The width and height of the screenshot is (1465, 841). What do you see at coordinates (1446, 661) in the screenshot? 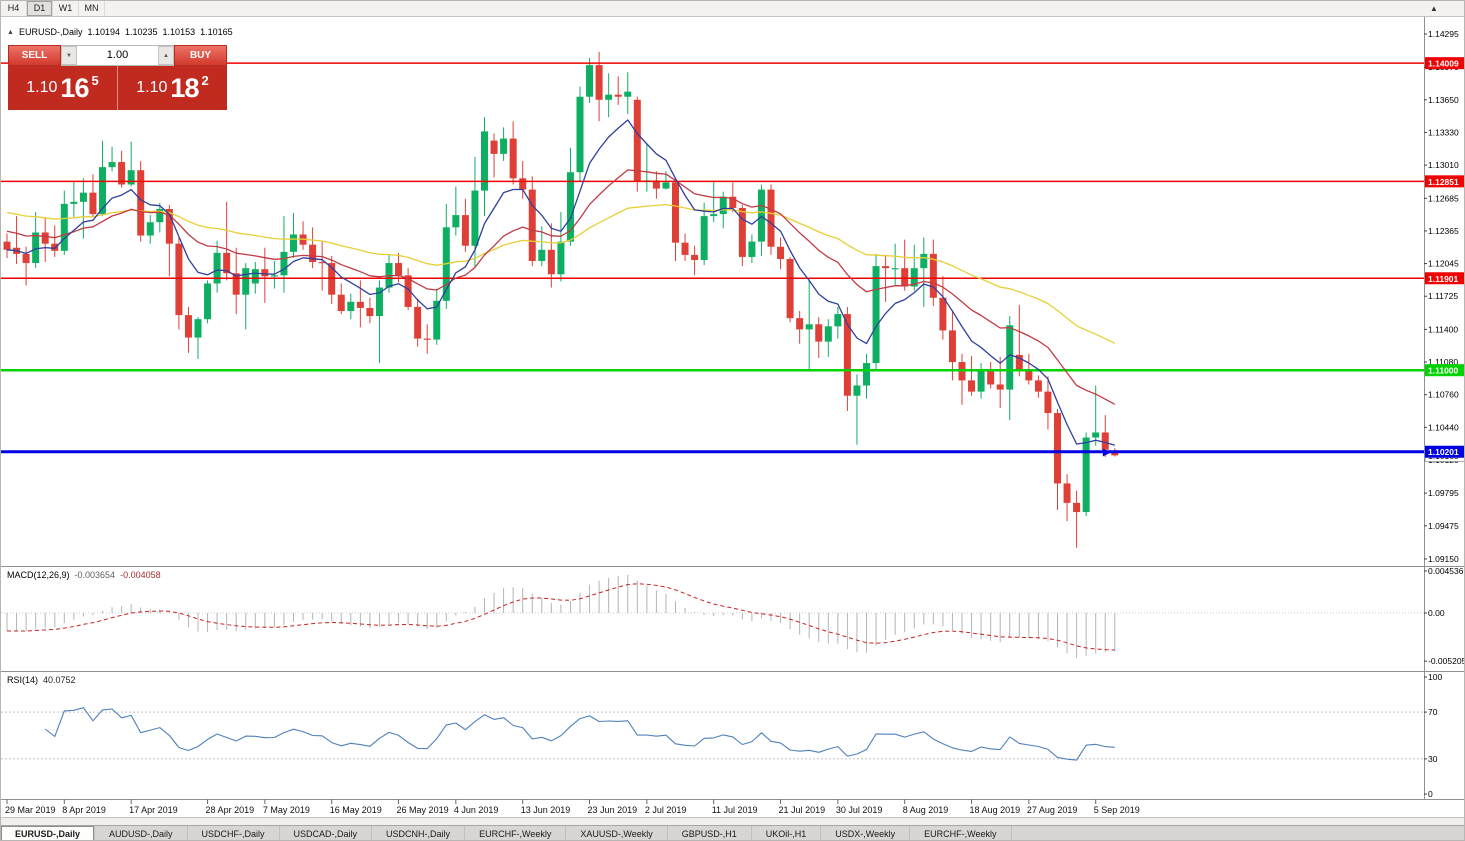
I see `svg-text: -0.005205` at bounding box center [1446, 661].